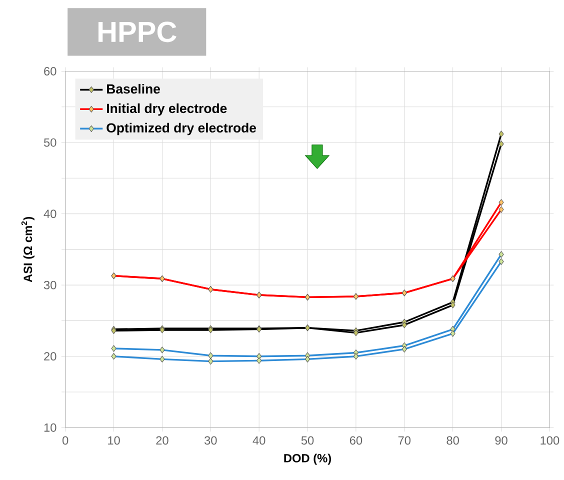  What do you see at coordinates (137, 32) in the screenshot?
I see `chart-title: HPPC` at bounding box center [137, 32].